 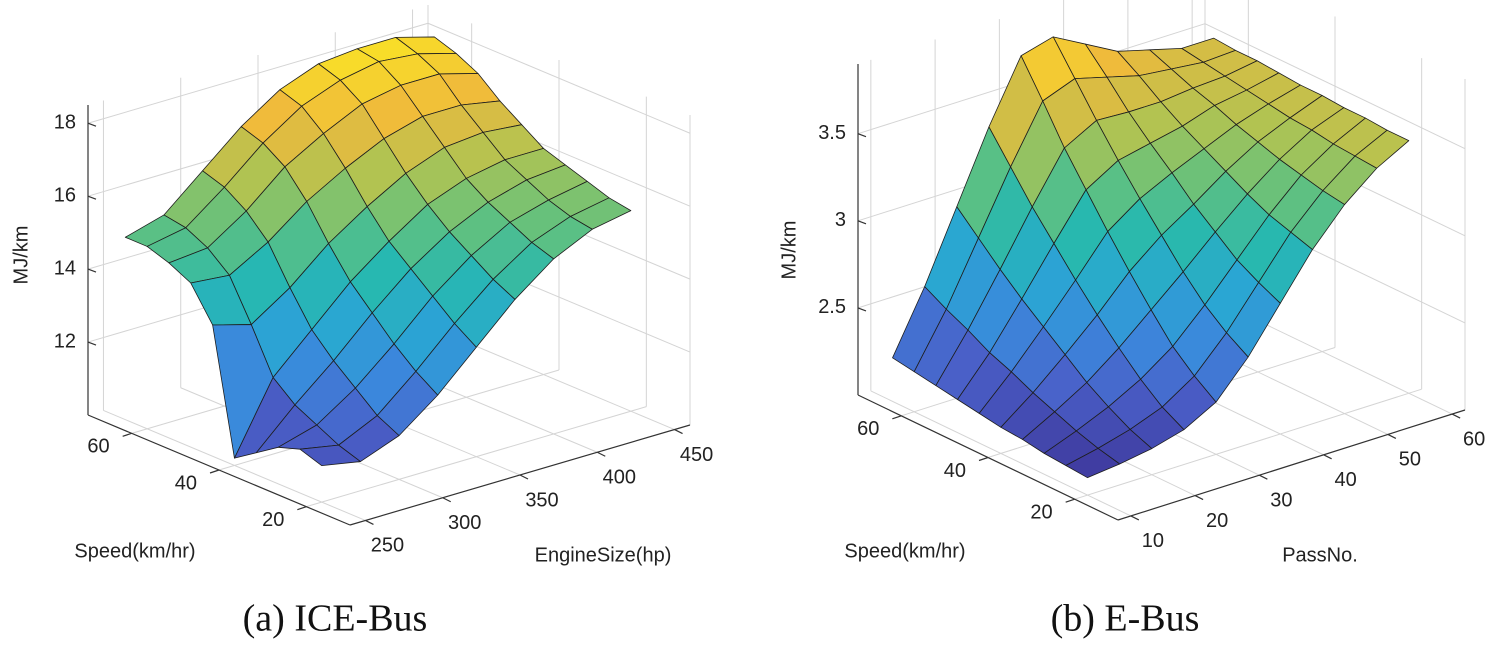 What do you see at coordinates (603, 555) in the screenshot?
I see `x-axis-label: EngineSize(hp)` at bounding box center [603, 555].